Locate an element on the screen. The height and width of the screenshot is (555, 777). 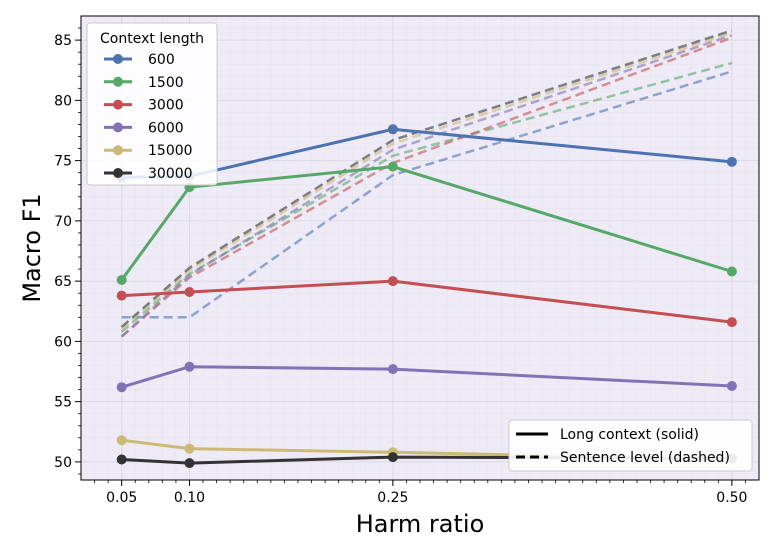
x-tick-label: 0.05 is located at coordinates (121, 498).